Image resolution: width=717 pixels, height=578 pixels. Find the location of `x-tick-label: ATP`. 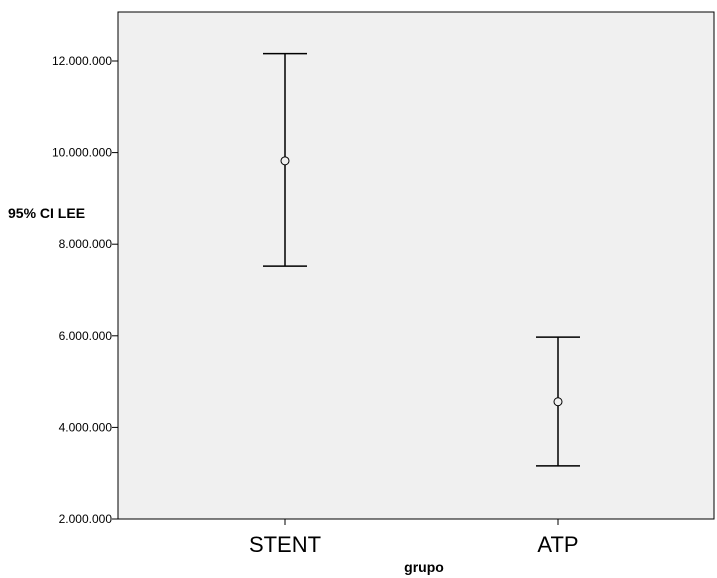

x-tick-label: ATP is located at coordinates (557, 544).